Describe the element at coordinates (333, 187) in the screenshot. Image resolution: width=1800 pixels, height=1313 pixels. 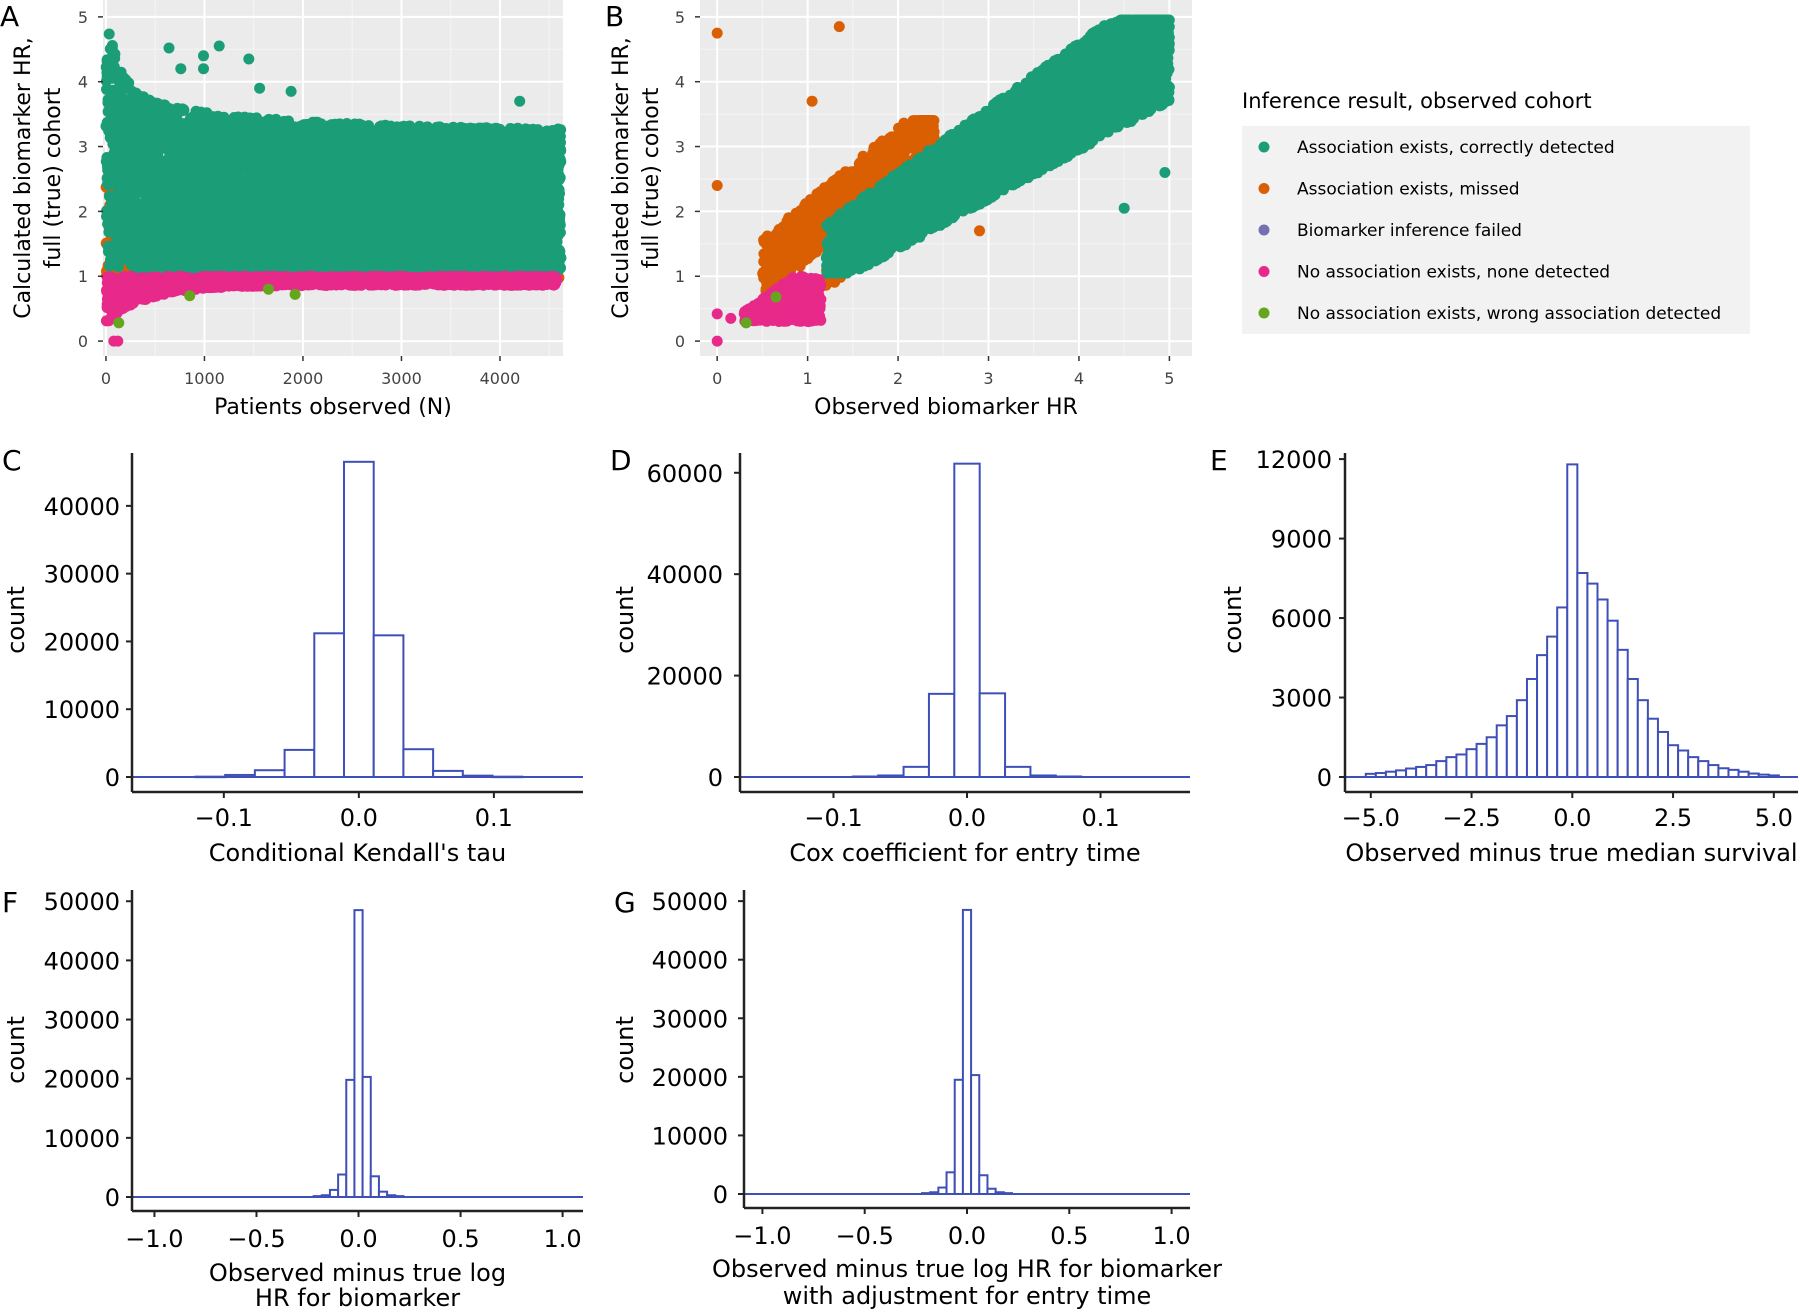
I see `scatter-points` at that location.